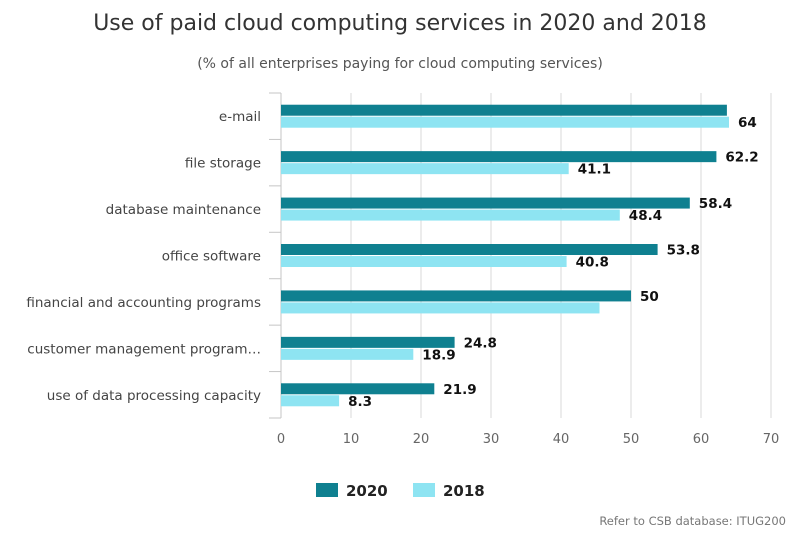  What do you see at coordinates (692, 521) in the screenshot?
I see `source-credit: Refer to CSB database: ITUG200` at bounding box center [692, 521].